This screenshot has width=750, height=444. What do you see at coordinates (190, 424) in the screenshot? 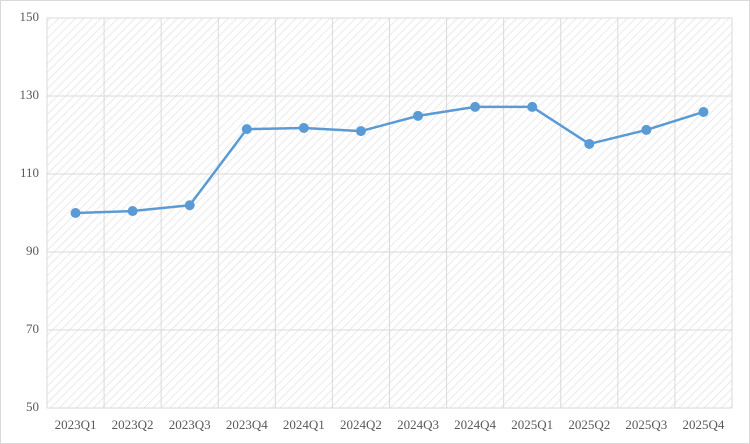
I see `x-tick-label: 2023Q3` at bounding box center [190, 424].